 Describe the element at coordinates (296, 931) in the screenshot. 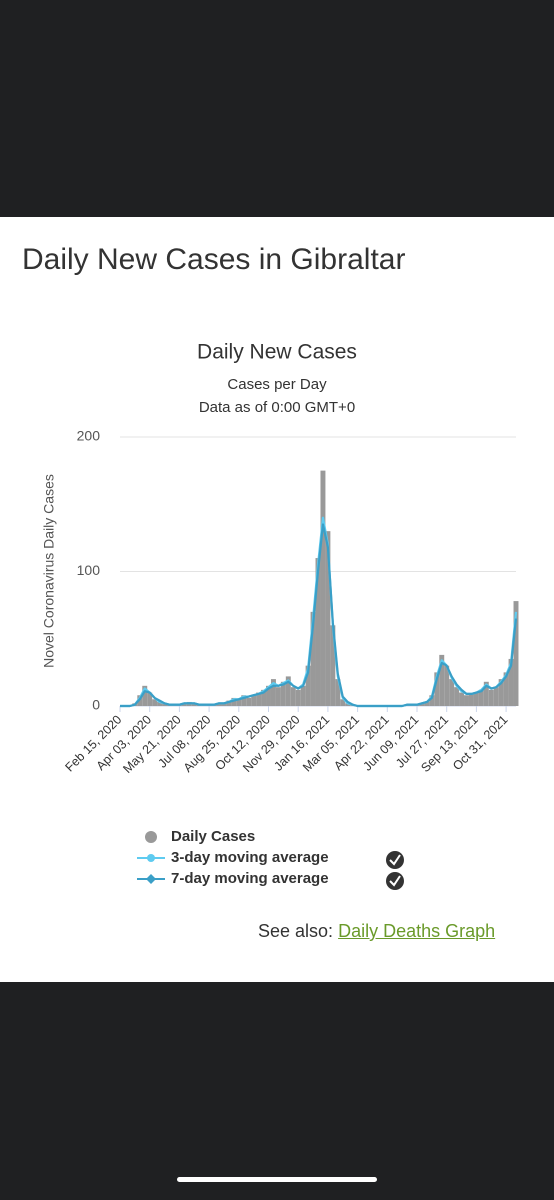

I see `see-also-label: See also:` at that location.